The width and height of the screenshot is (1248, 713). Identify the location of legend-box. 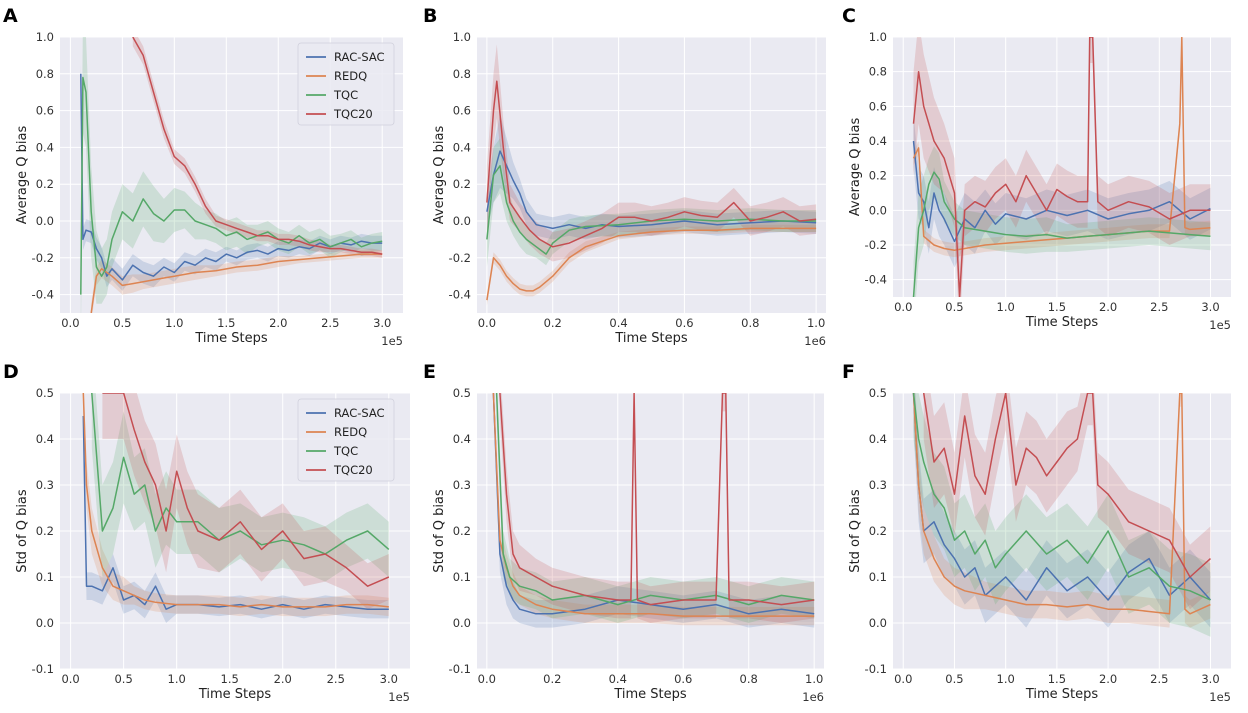
(346, 84).